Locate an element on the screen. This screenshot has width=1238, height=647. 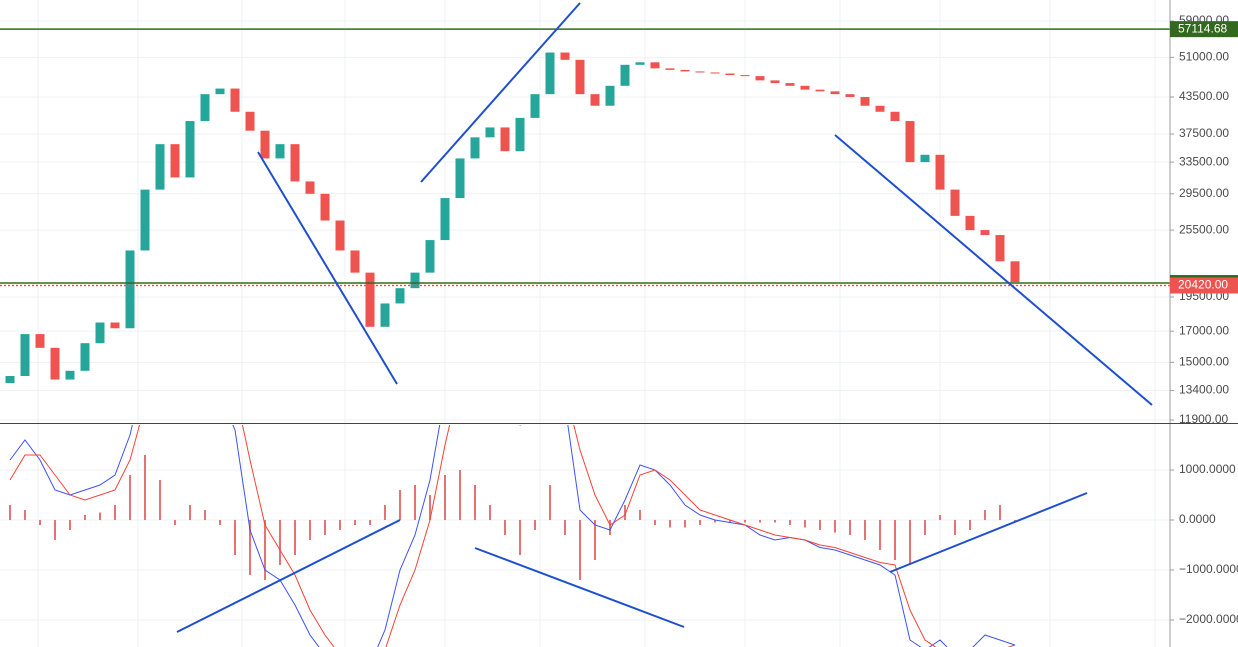
y-tick-label: −2000.0000 is located at coordinates (1208, 619).